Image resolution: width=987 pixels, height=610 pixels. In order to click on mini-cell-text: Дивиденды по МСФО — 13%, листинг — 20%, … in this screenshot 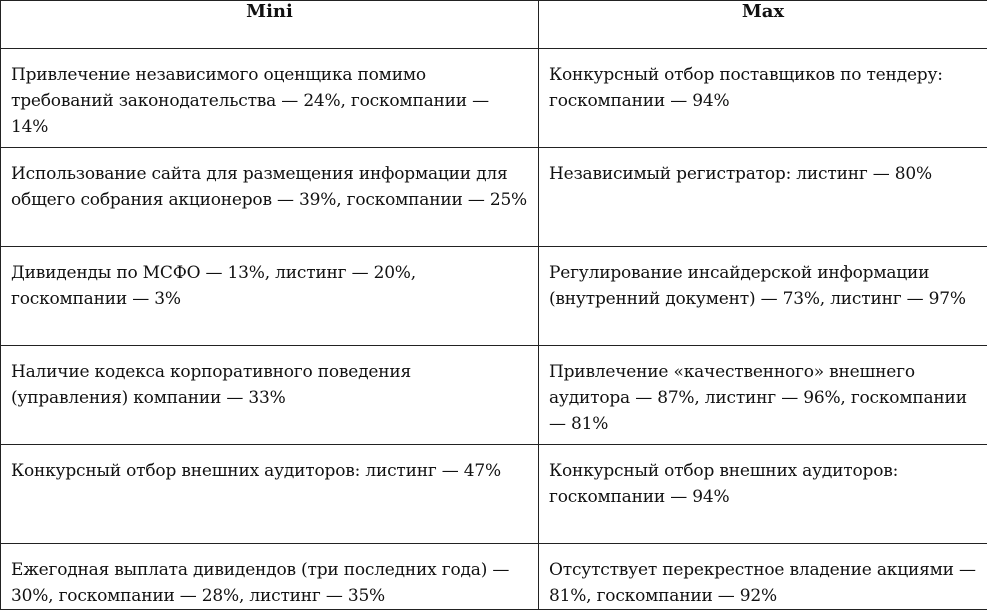, I will do `click(269, 279)`.